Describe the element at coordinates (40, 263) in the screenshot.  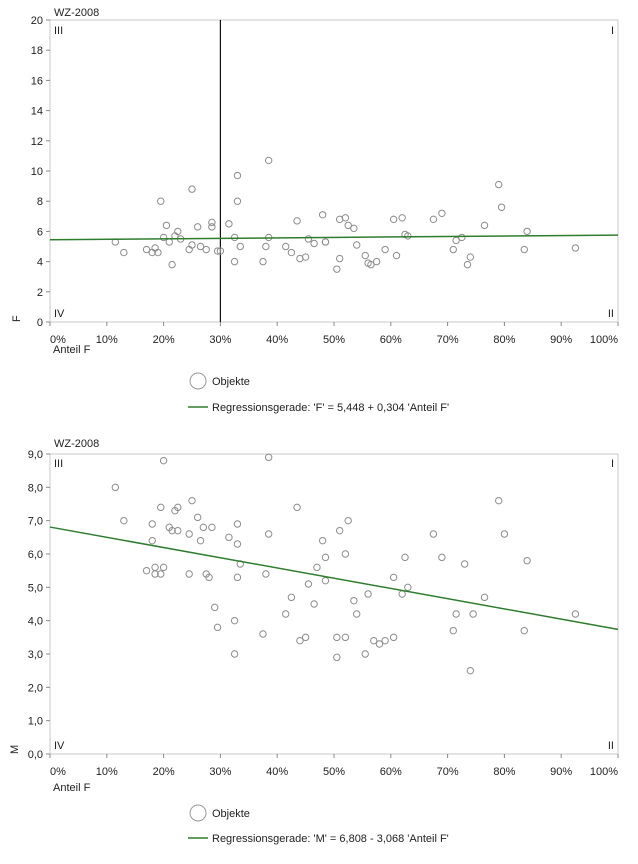
I see `y-tick-label: 4` at that location.